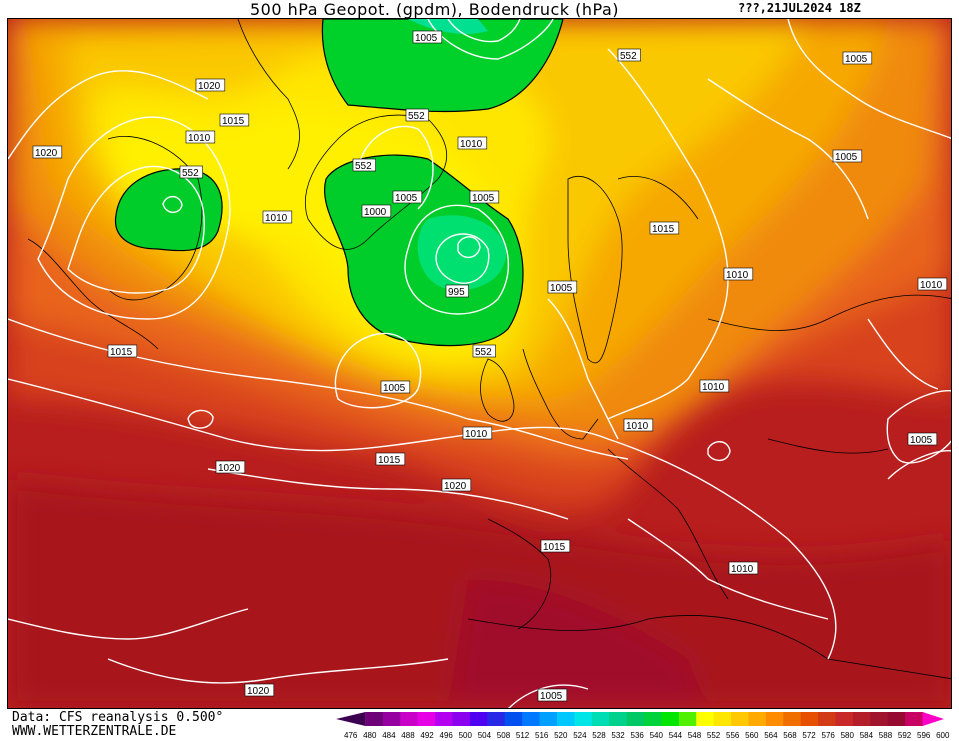 Image resolution: width=959 pixels, height=741 pixels. I want to click on colorbar-tick-label: 568, so click(790, 735).